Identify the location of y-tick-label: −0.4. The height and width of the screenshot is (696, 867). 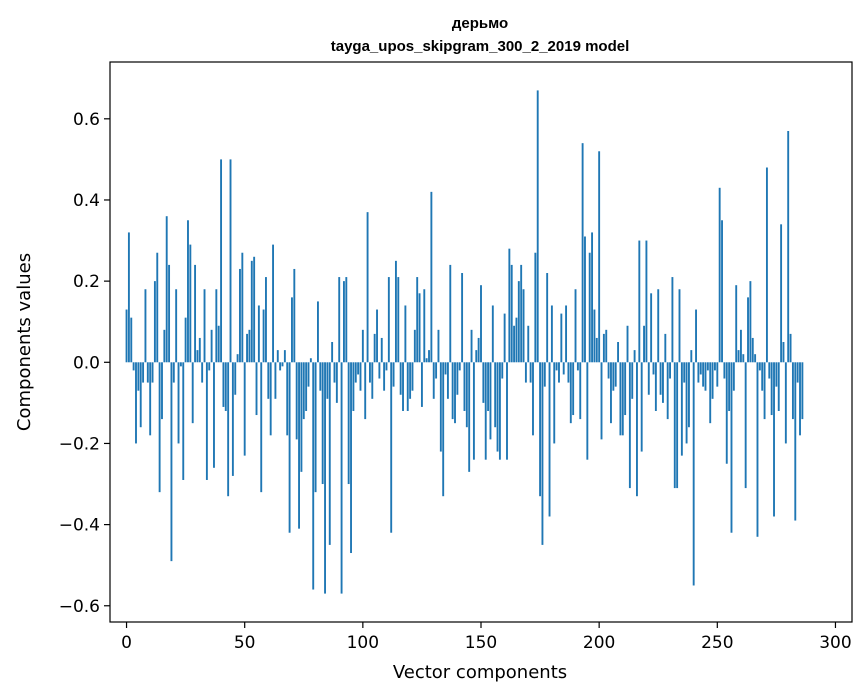
(79, 526).